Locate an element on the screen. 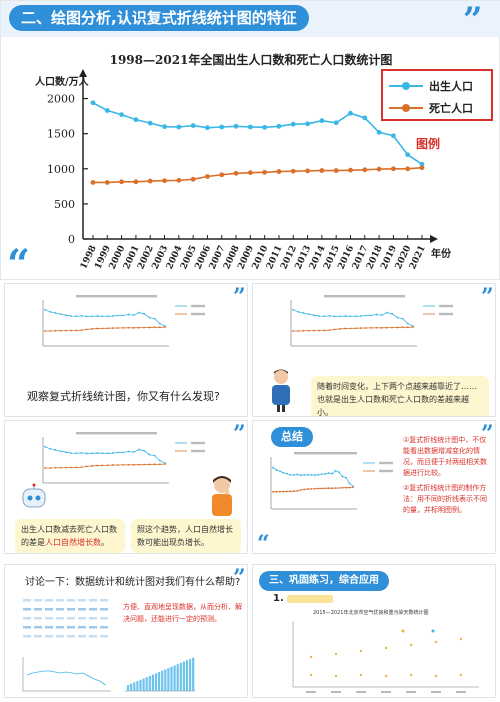 The height and width of the screenshot is (702, 500). mini-series-line is located at coordinates (313, 489).